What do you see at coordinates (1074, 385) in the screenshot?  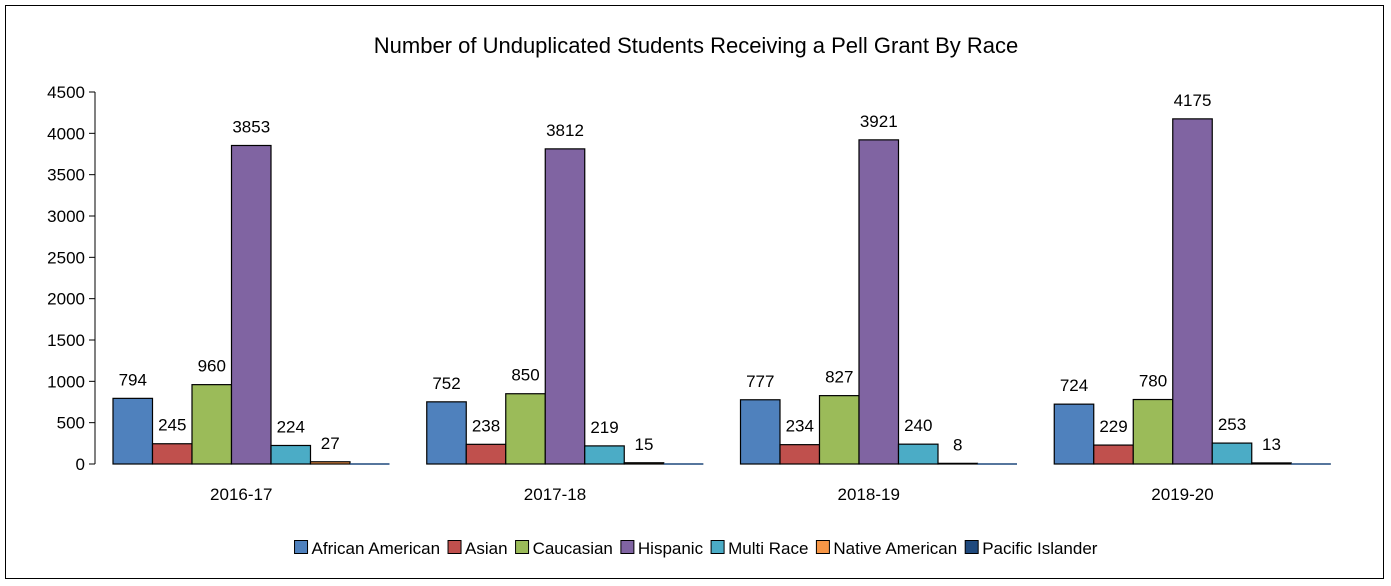 I see `data-label: 724` at bounding box center [1074, 385].